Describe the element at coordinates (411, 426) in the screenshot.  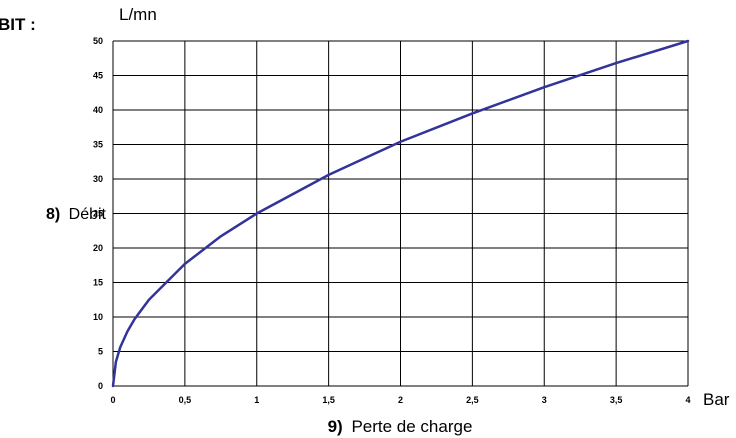
I see `x-axis-label-text: Perte de charge` at that location.